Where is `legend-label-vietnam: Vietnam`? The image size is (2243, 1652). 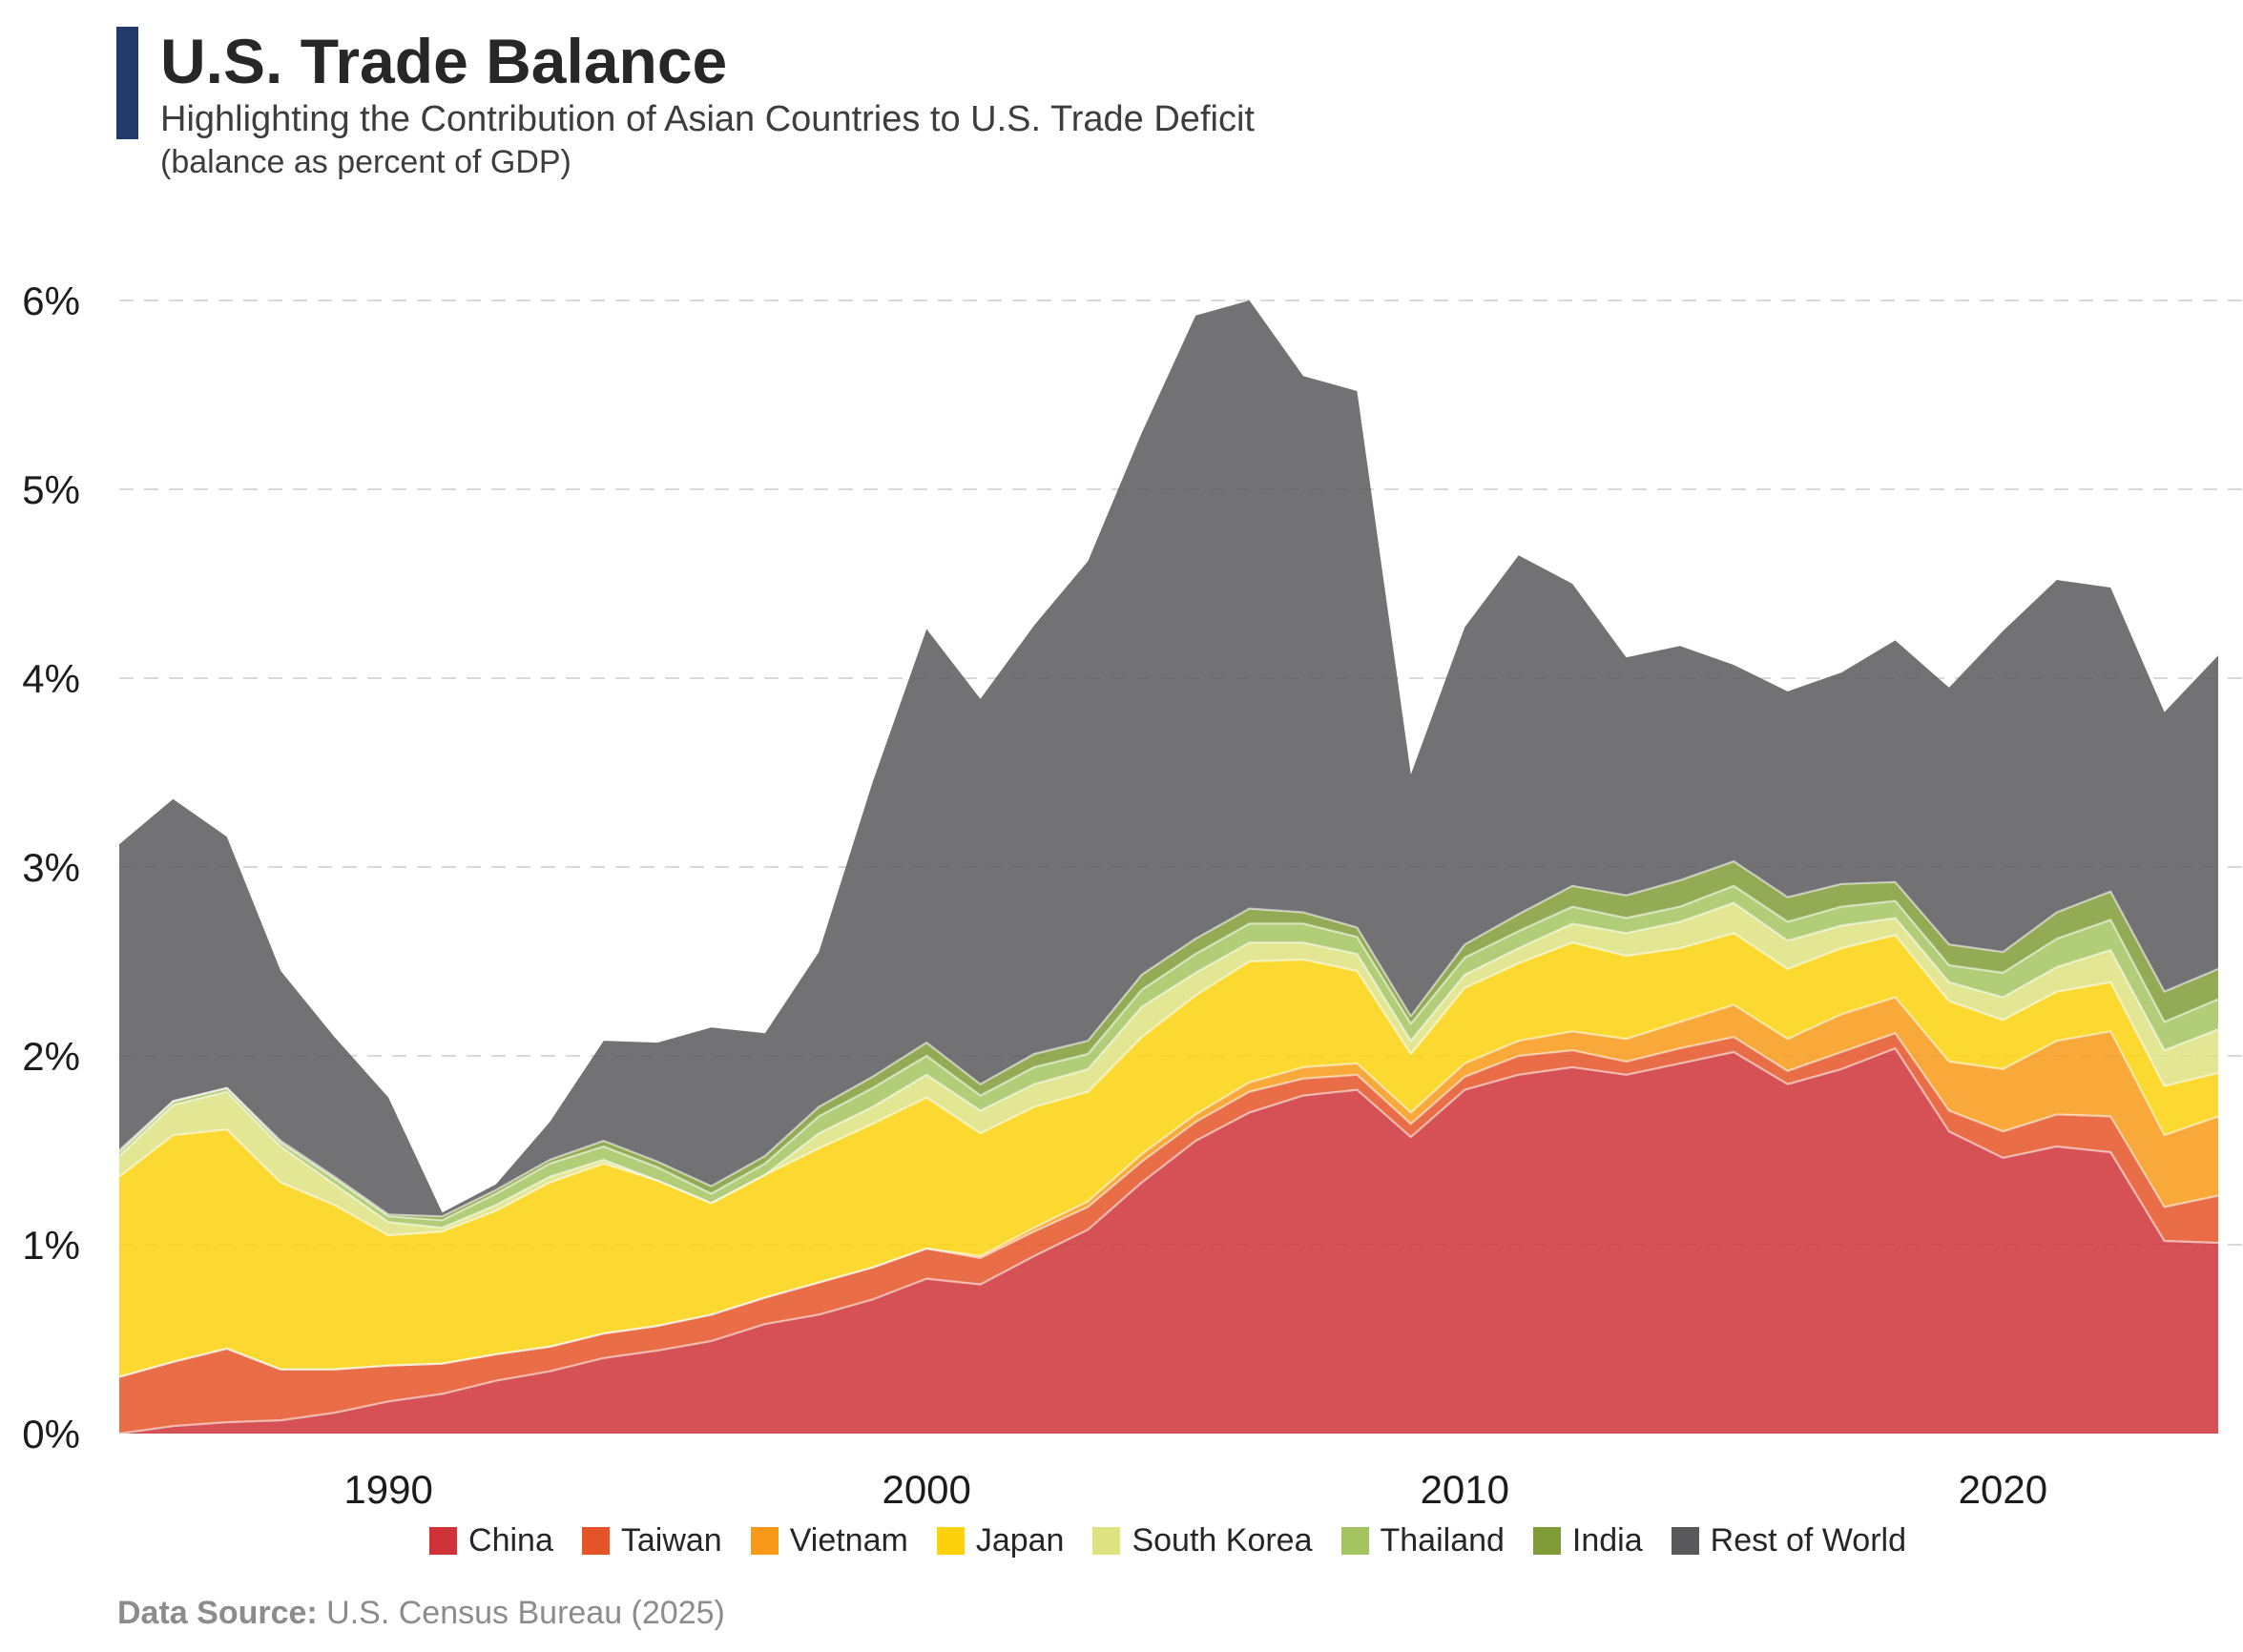 legend-label-vietnam: Vietnam is located at coordinates (848, 1541).